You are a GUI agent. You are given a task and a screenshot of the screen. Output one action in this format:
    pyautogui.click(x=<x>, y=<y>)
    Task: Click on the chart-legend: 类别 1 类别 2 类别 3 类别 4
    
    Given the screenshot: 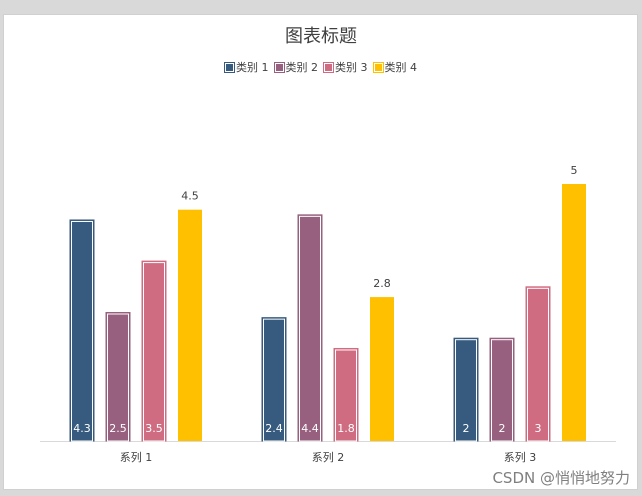 What is the action you would take?
    pyautogui.click(x=321, y=67)
    